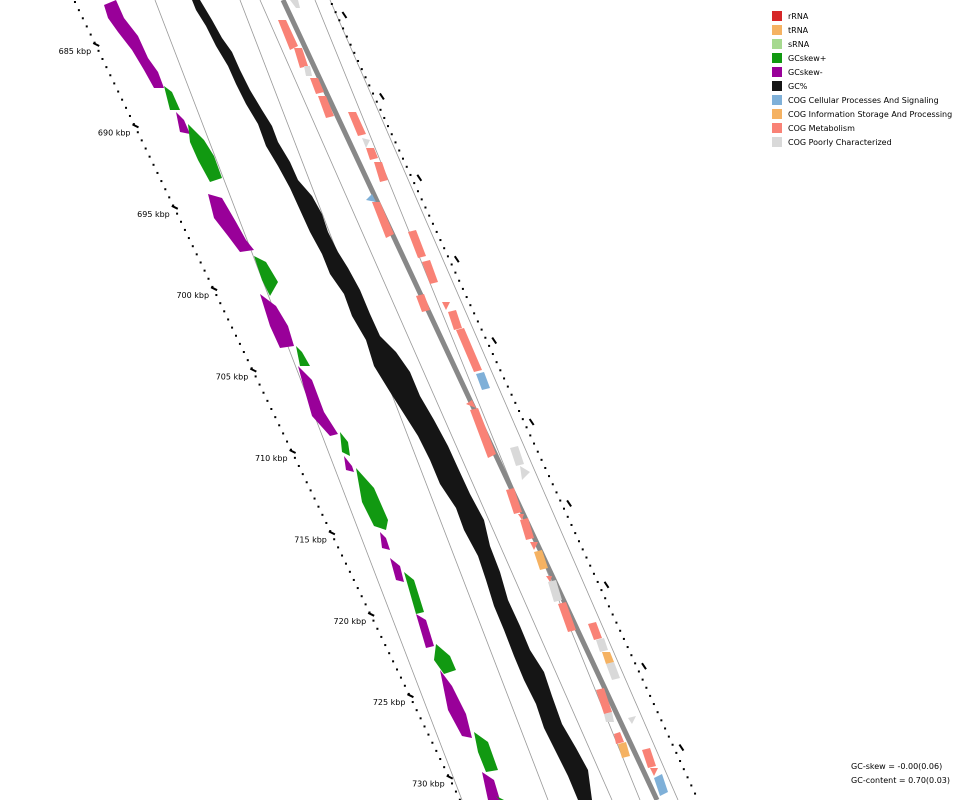 The image size is (960, 800). Describe the element at coordinates (271, 458) in the screenshot. I see `axis-tick-label: 710 kbp` at that location.